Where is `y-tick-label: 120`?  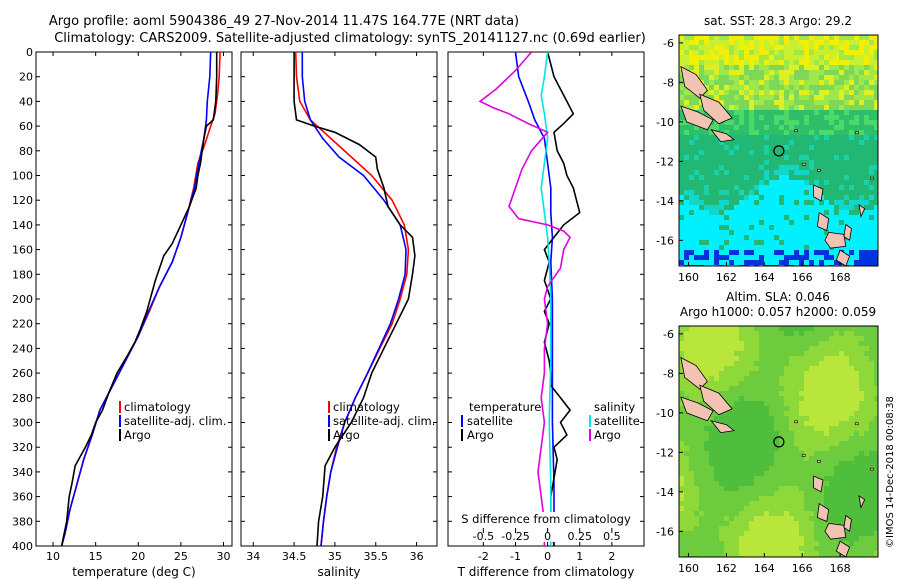
y-tick-label: 120 is located at coordinates (22, 200).